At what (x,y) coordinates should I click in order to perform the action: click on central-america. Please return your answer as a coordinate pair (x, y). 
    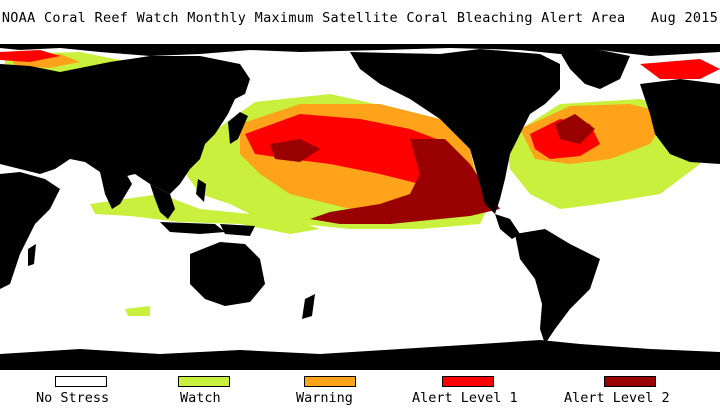
    Looking at the image, I should click on (507, 226).